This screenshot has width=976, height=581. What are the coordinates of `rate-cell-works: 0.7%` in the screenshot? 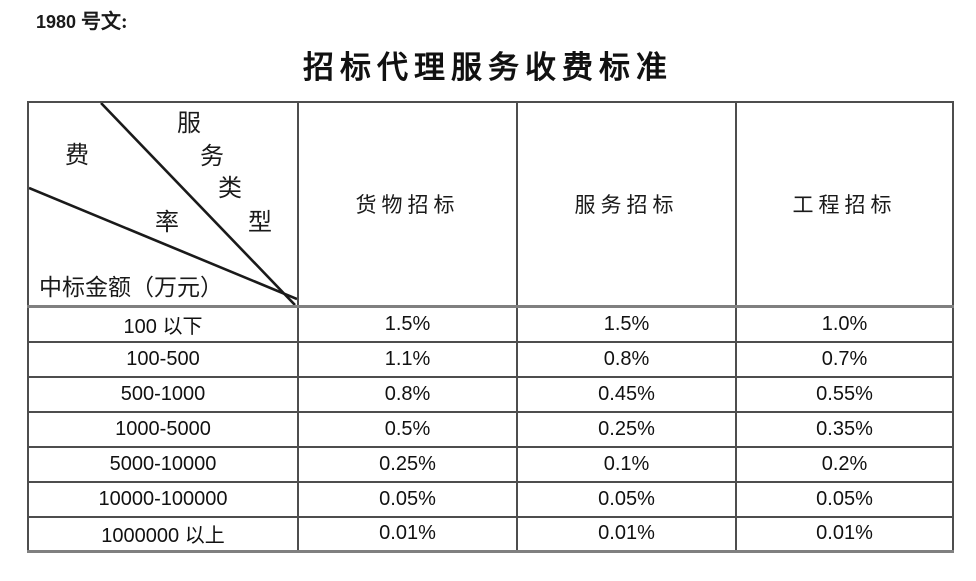 It's located at (844, 359).